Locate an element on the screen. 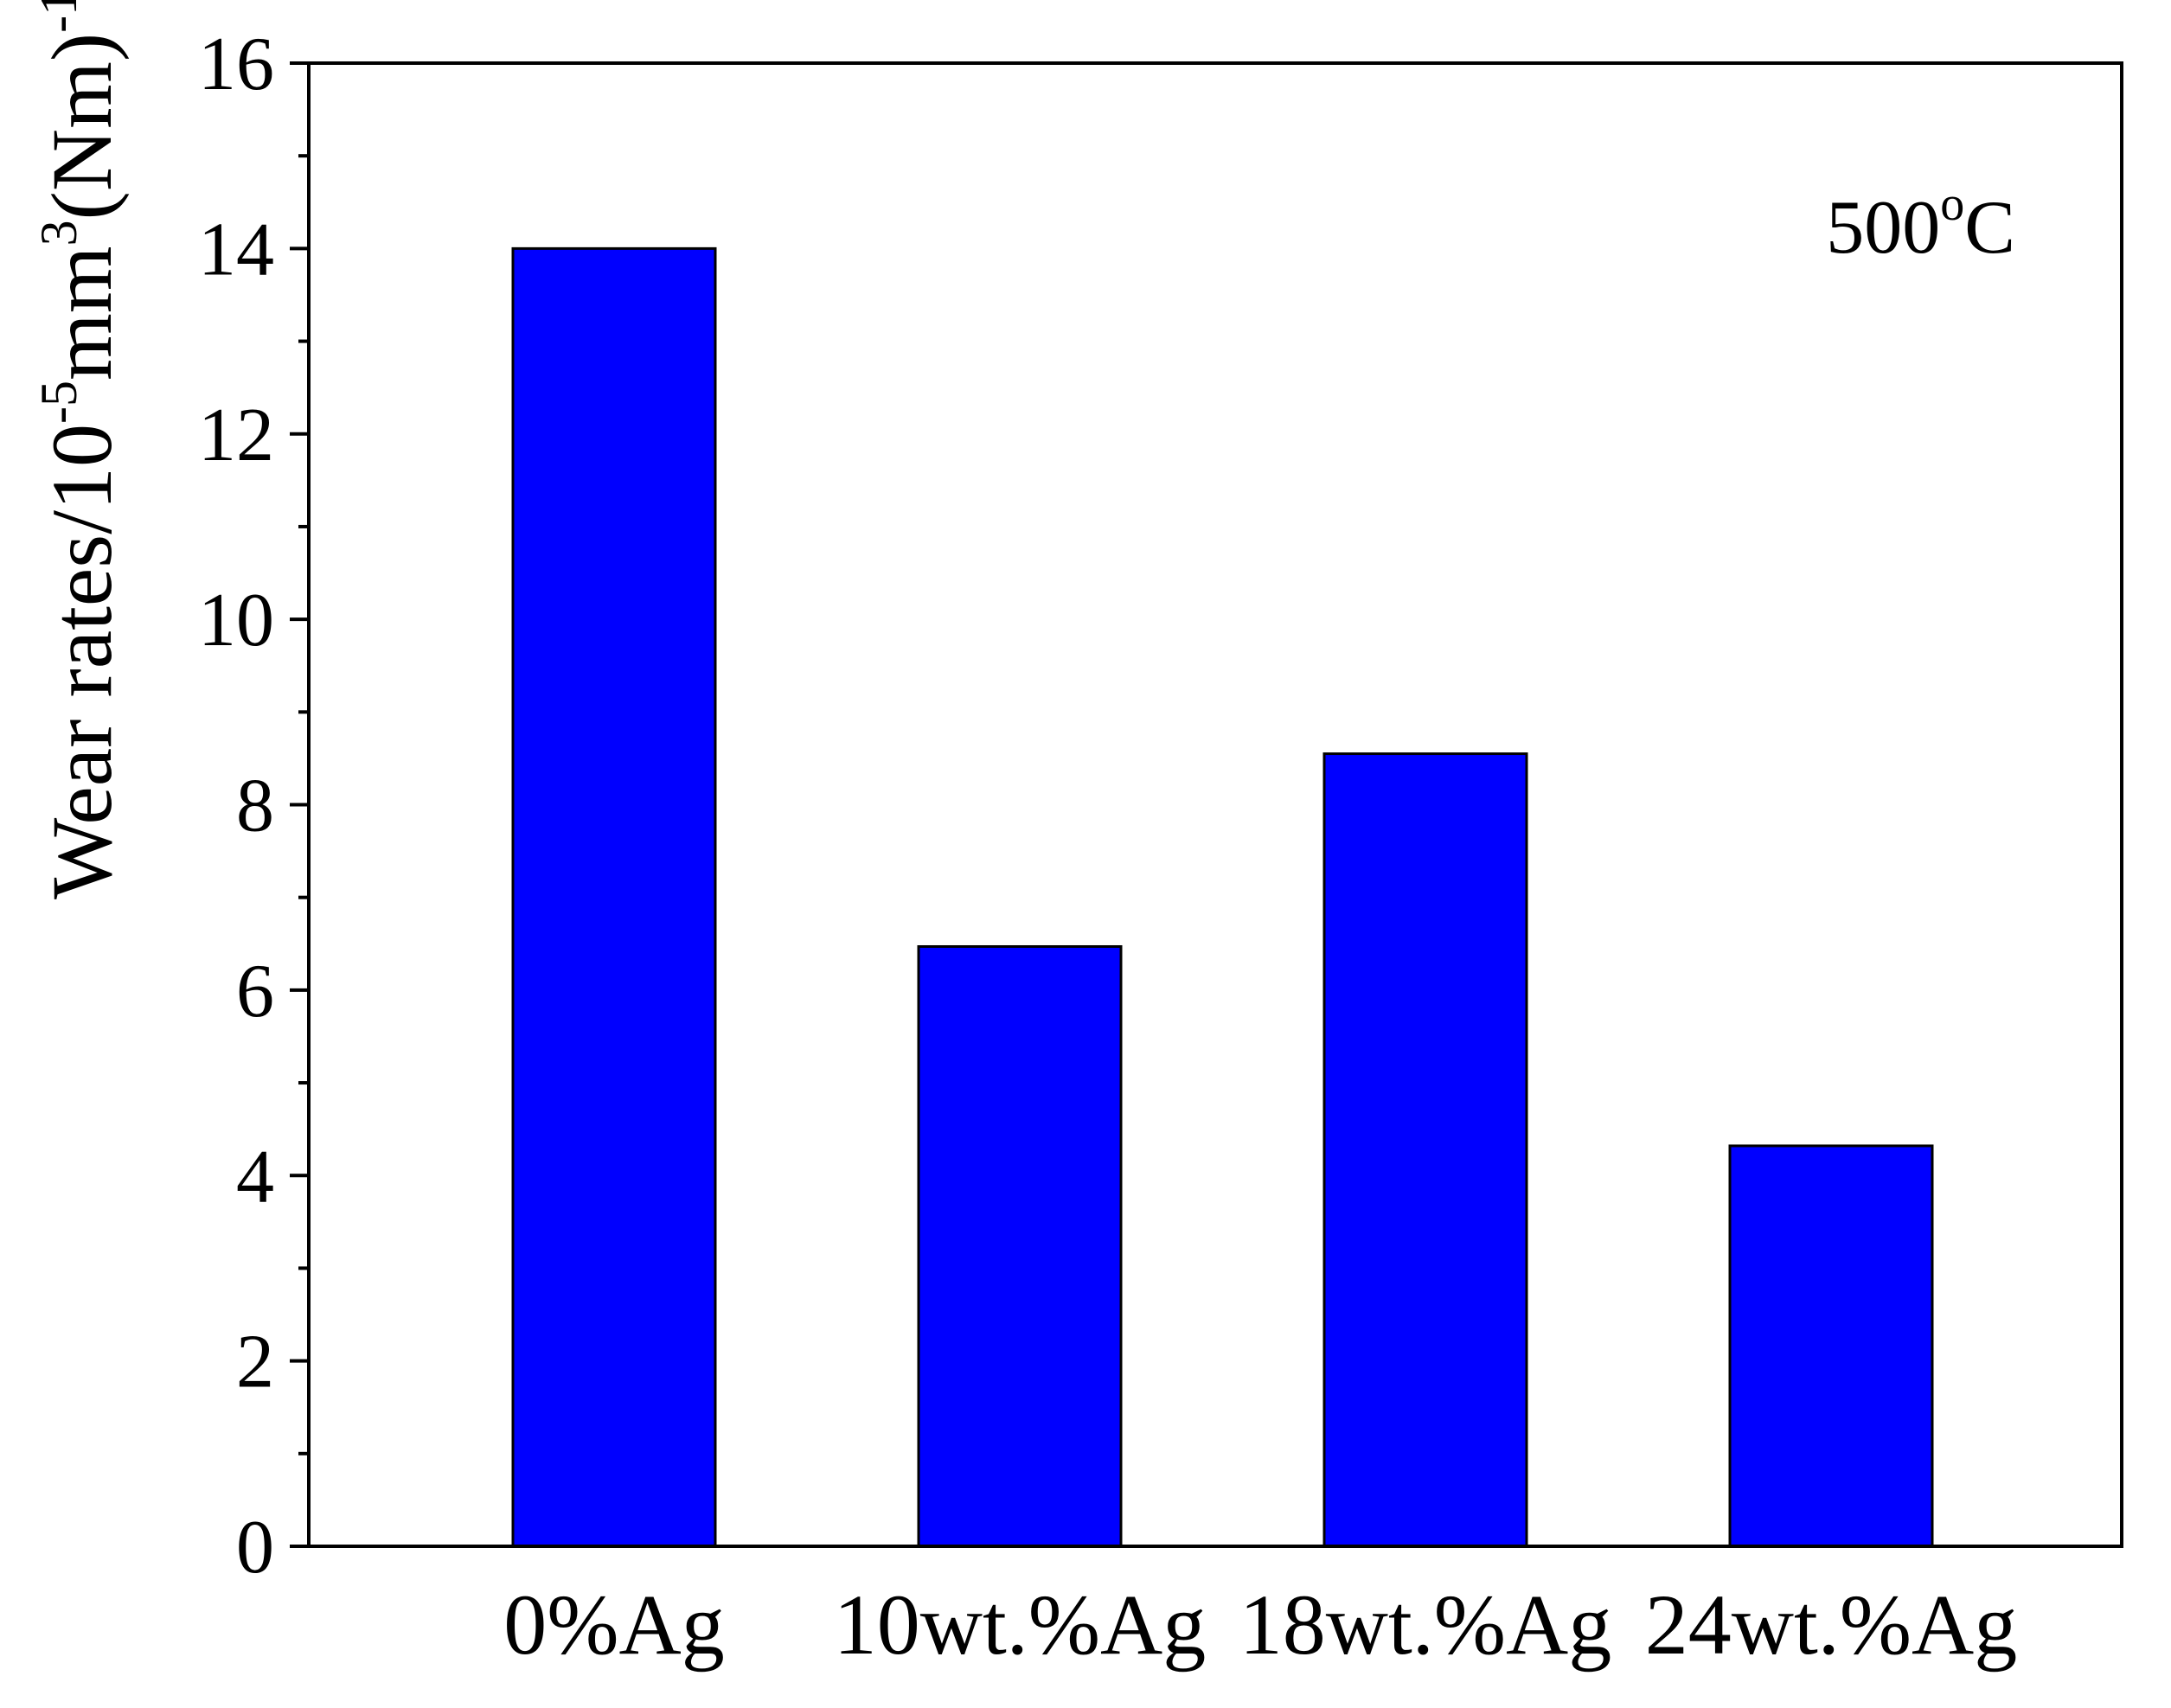  y-tick-labels: 0 2 4 6 8 10 12 14 16 is located at coordinates (236, 806).